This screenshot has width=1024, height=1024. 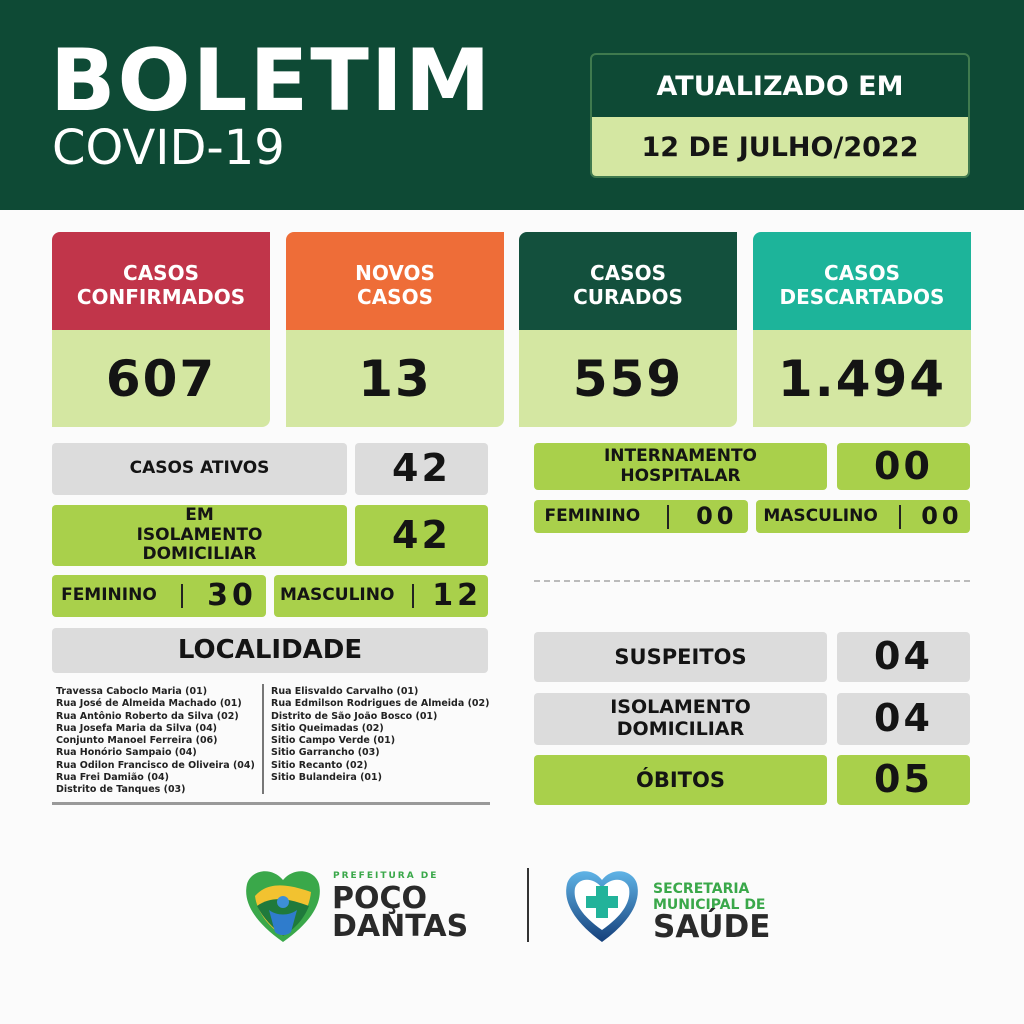 I want to click on localidade-item: Distrito de São João Bosco (01), so click(x=354, y=716).